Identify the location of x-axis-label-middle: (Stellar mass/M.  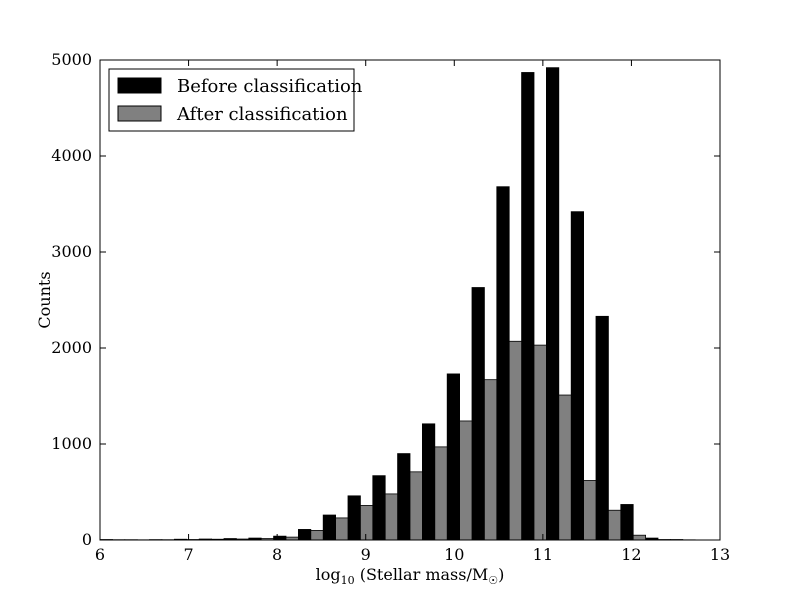
(422, 574).